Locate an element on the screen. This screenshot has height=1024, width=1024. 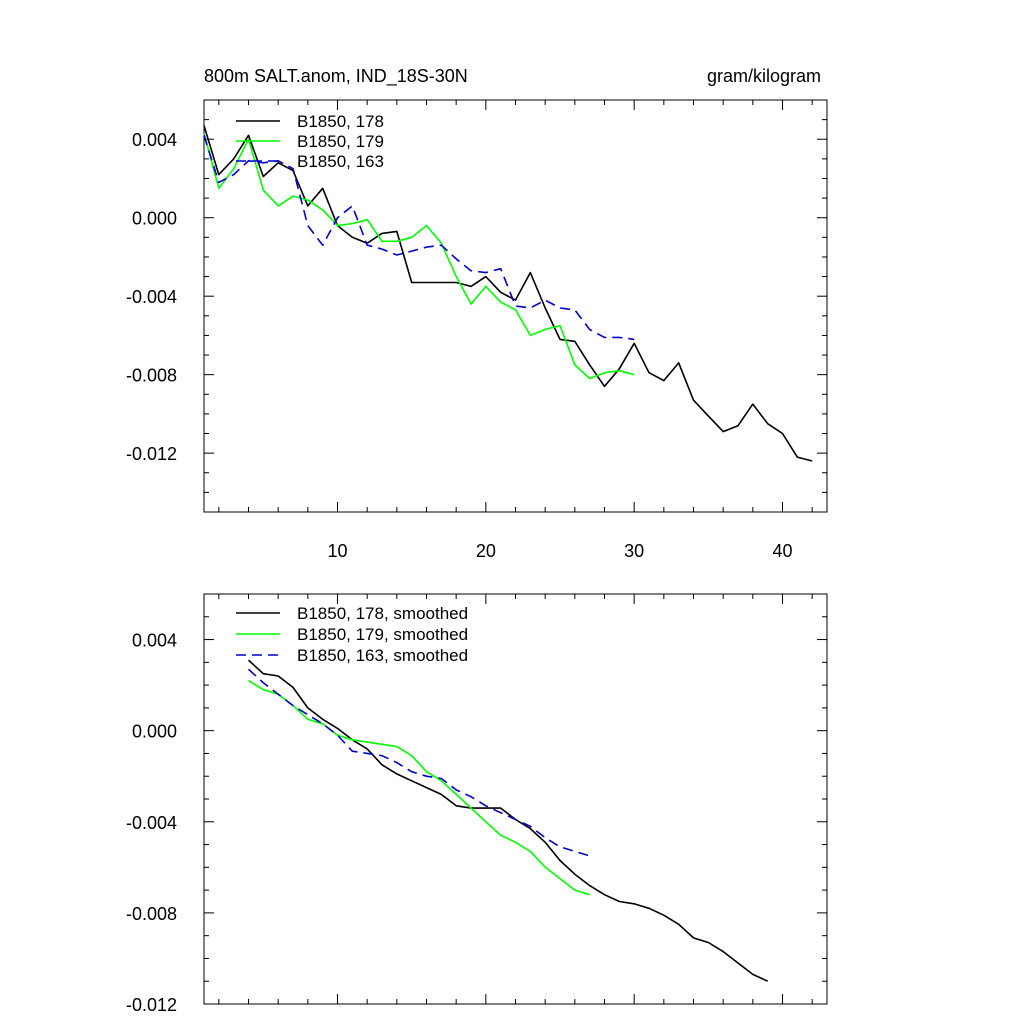
x-tick-label: 20 is located at coordinates (486, 551).